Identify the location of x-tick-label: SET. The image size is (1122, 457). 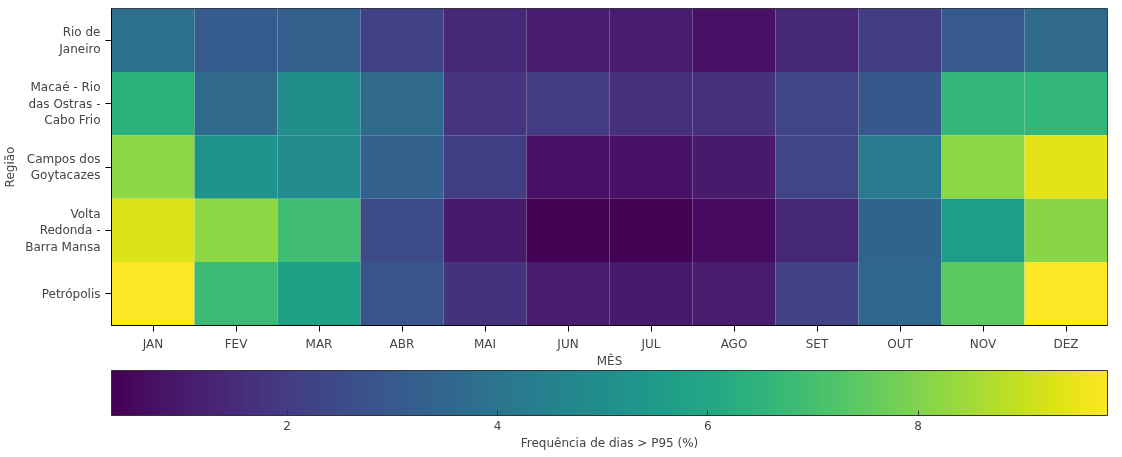
(817, 343).